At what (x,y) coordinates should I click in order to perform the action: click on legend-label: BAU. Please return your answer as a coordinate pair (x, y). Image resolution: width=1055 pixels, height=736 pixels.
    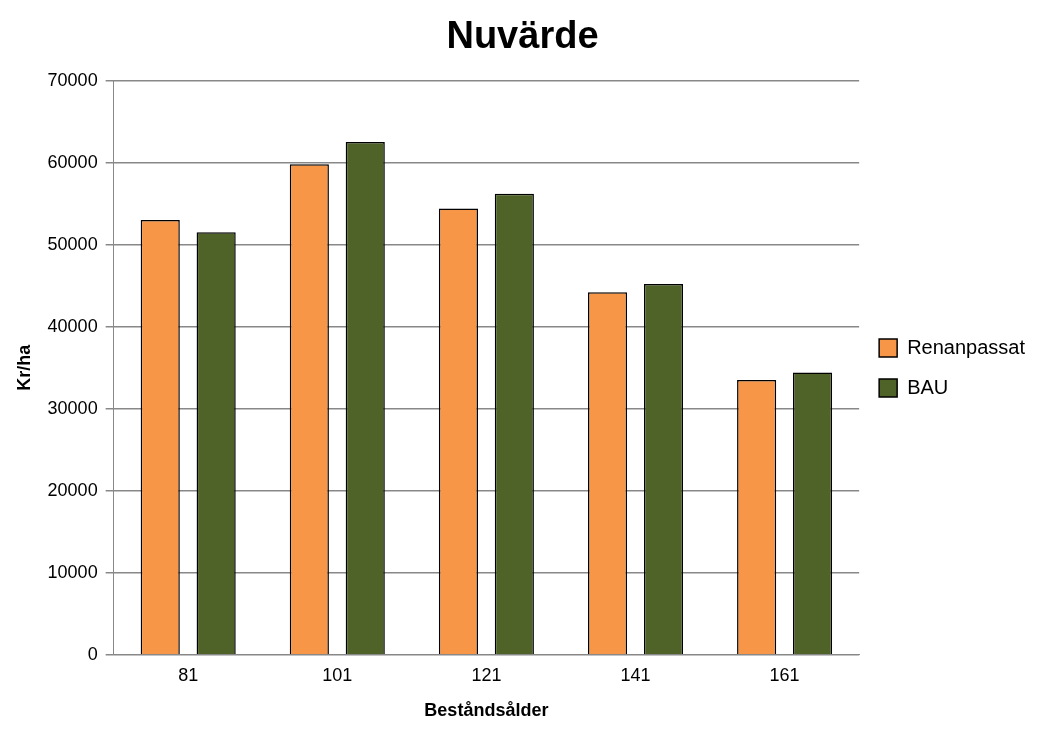
    Looking at the image, I should click on (928, 386).